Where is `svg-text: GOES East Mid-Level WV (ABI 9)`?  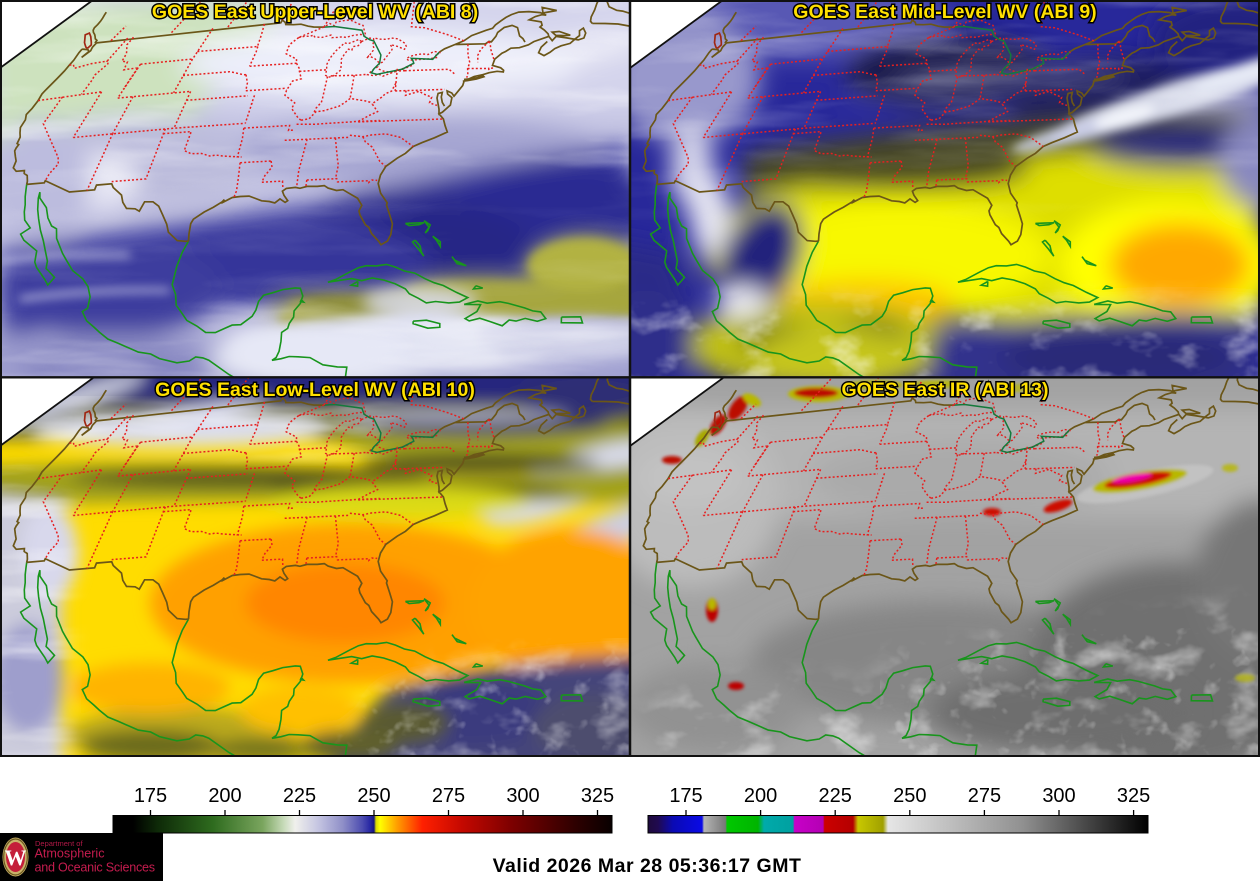
svg-text: GOES East Mid-Level WV (ABI 9) is located at coordinates (944, 12).